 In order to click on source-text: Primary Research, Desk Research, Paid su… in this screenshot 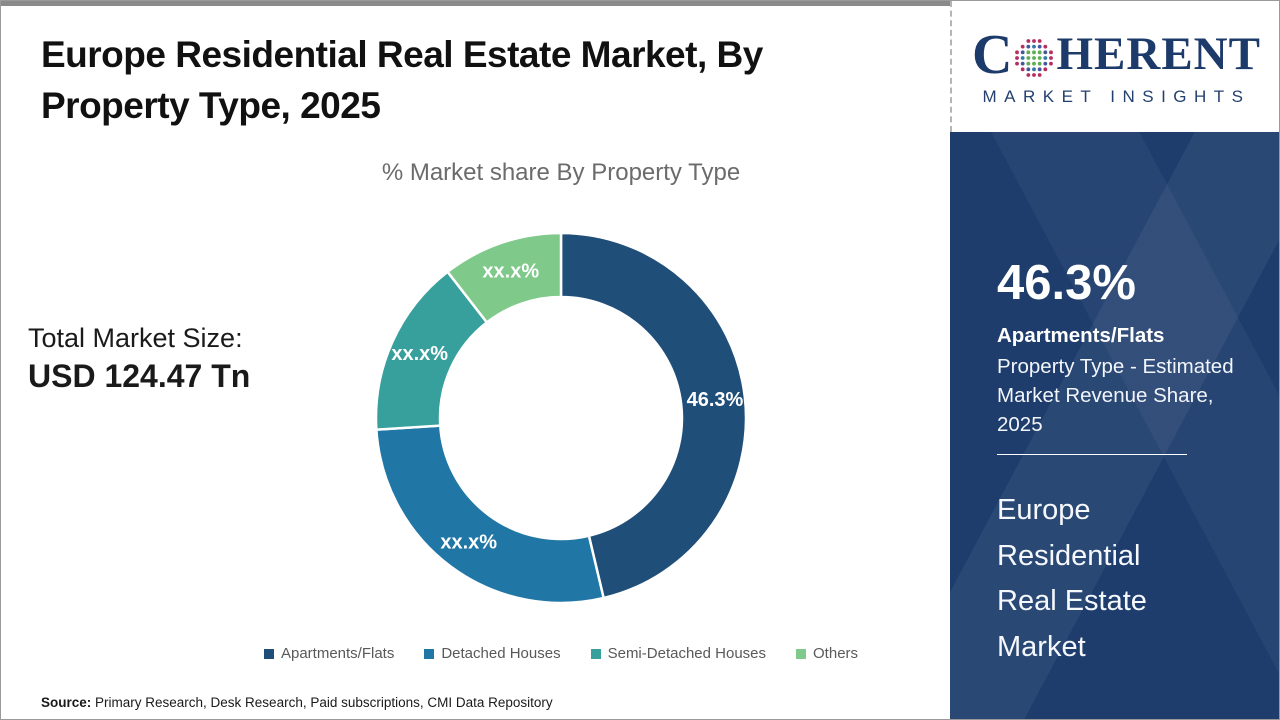, I will do `click(322, 702)`.